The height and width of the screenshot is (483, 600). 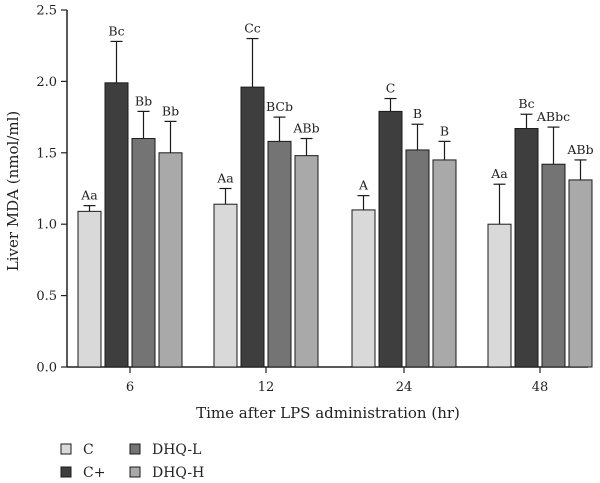 I want to click on y-tick-label: 2.0, so click(x=46, y=82).